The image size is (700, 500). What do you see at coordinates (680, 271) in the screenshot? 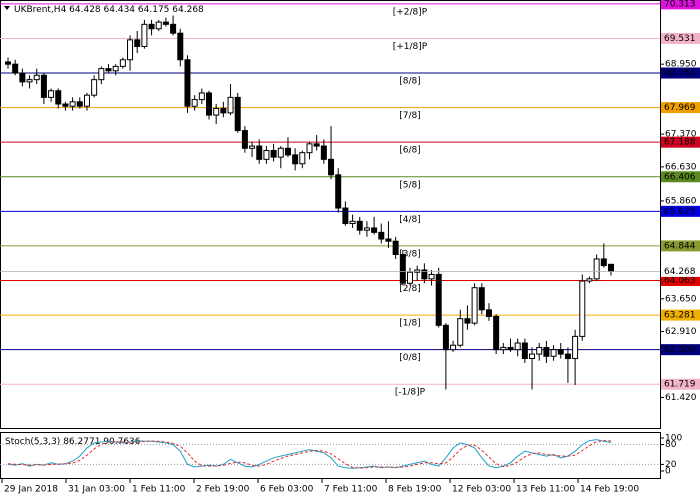
I see `last-price-box` at bounding box center [680, 271].